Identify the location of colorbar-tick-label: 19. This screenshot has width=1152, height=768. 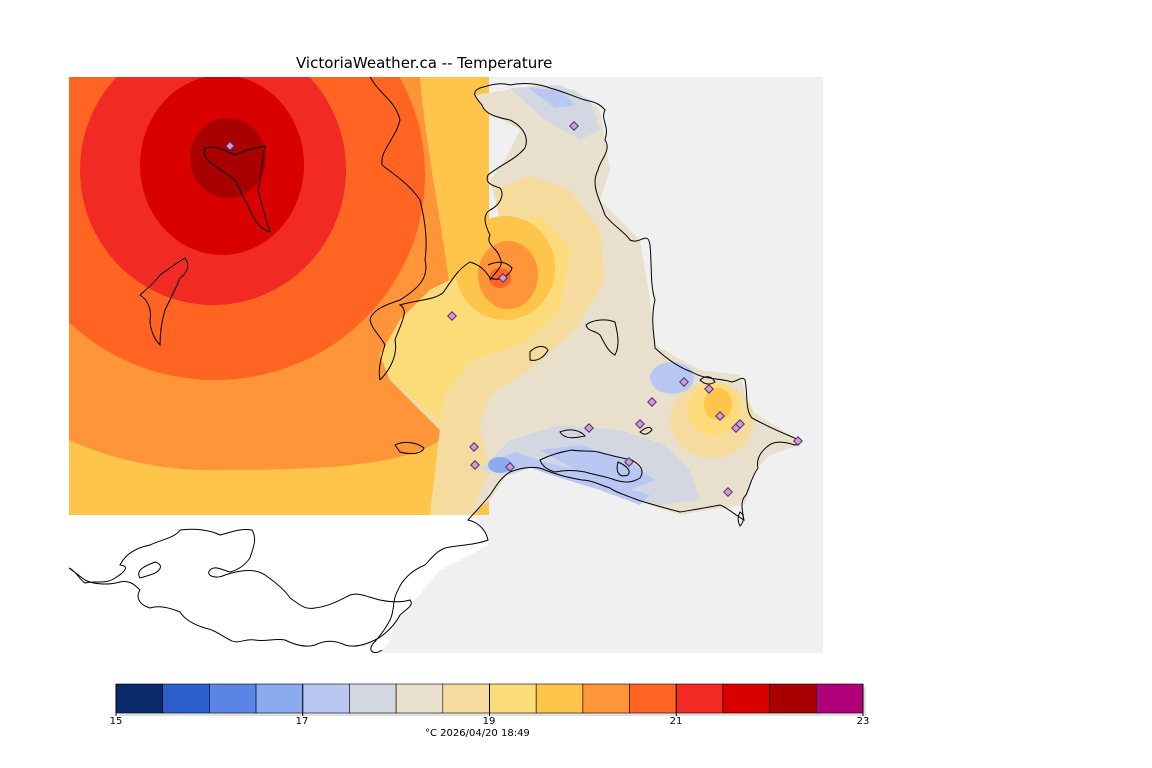
(489, 721).